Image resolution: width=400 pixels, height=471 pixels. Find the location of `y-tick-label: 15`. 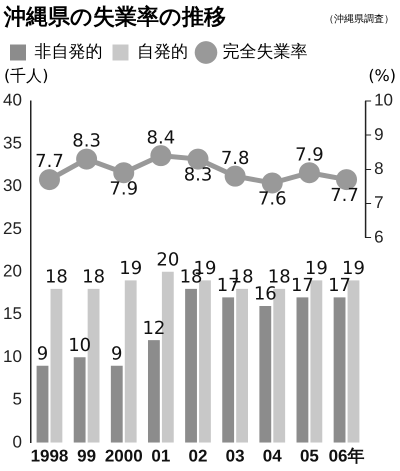

y-tick-label: 15 is located at coordinates (12, 314).